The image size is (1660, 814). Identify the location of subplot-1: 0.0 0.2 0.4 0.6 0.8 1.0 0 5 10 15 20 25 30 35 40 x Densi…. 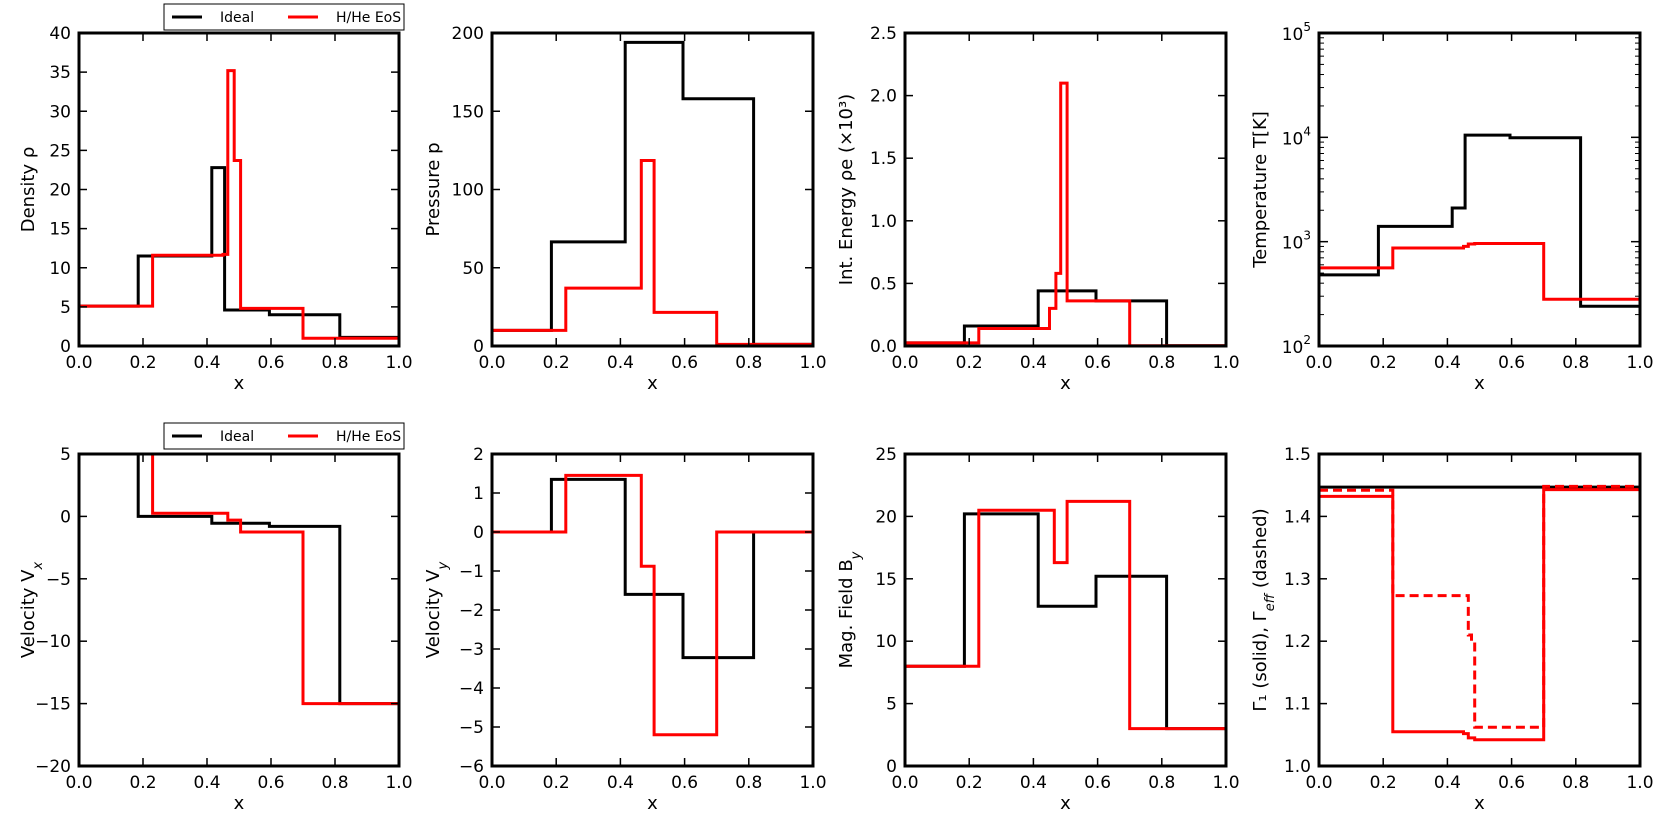
(215, 198).